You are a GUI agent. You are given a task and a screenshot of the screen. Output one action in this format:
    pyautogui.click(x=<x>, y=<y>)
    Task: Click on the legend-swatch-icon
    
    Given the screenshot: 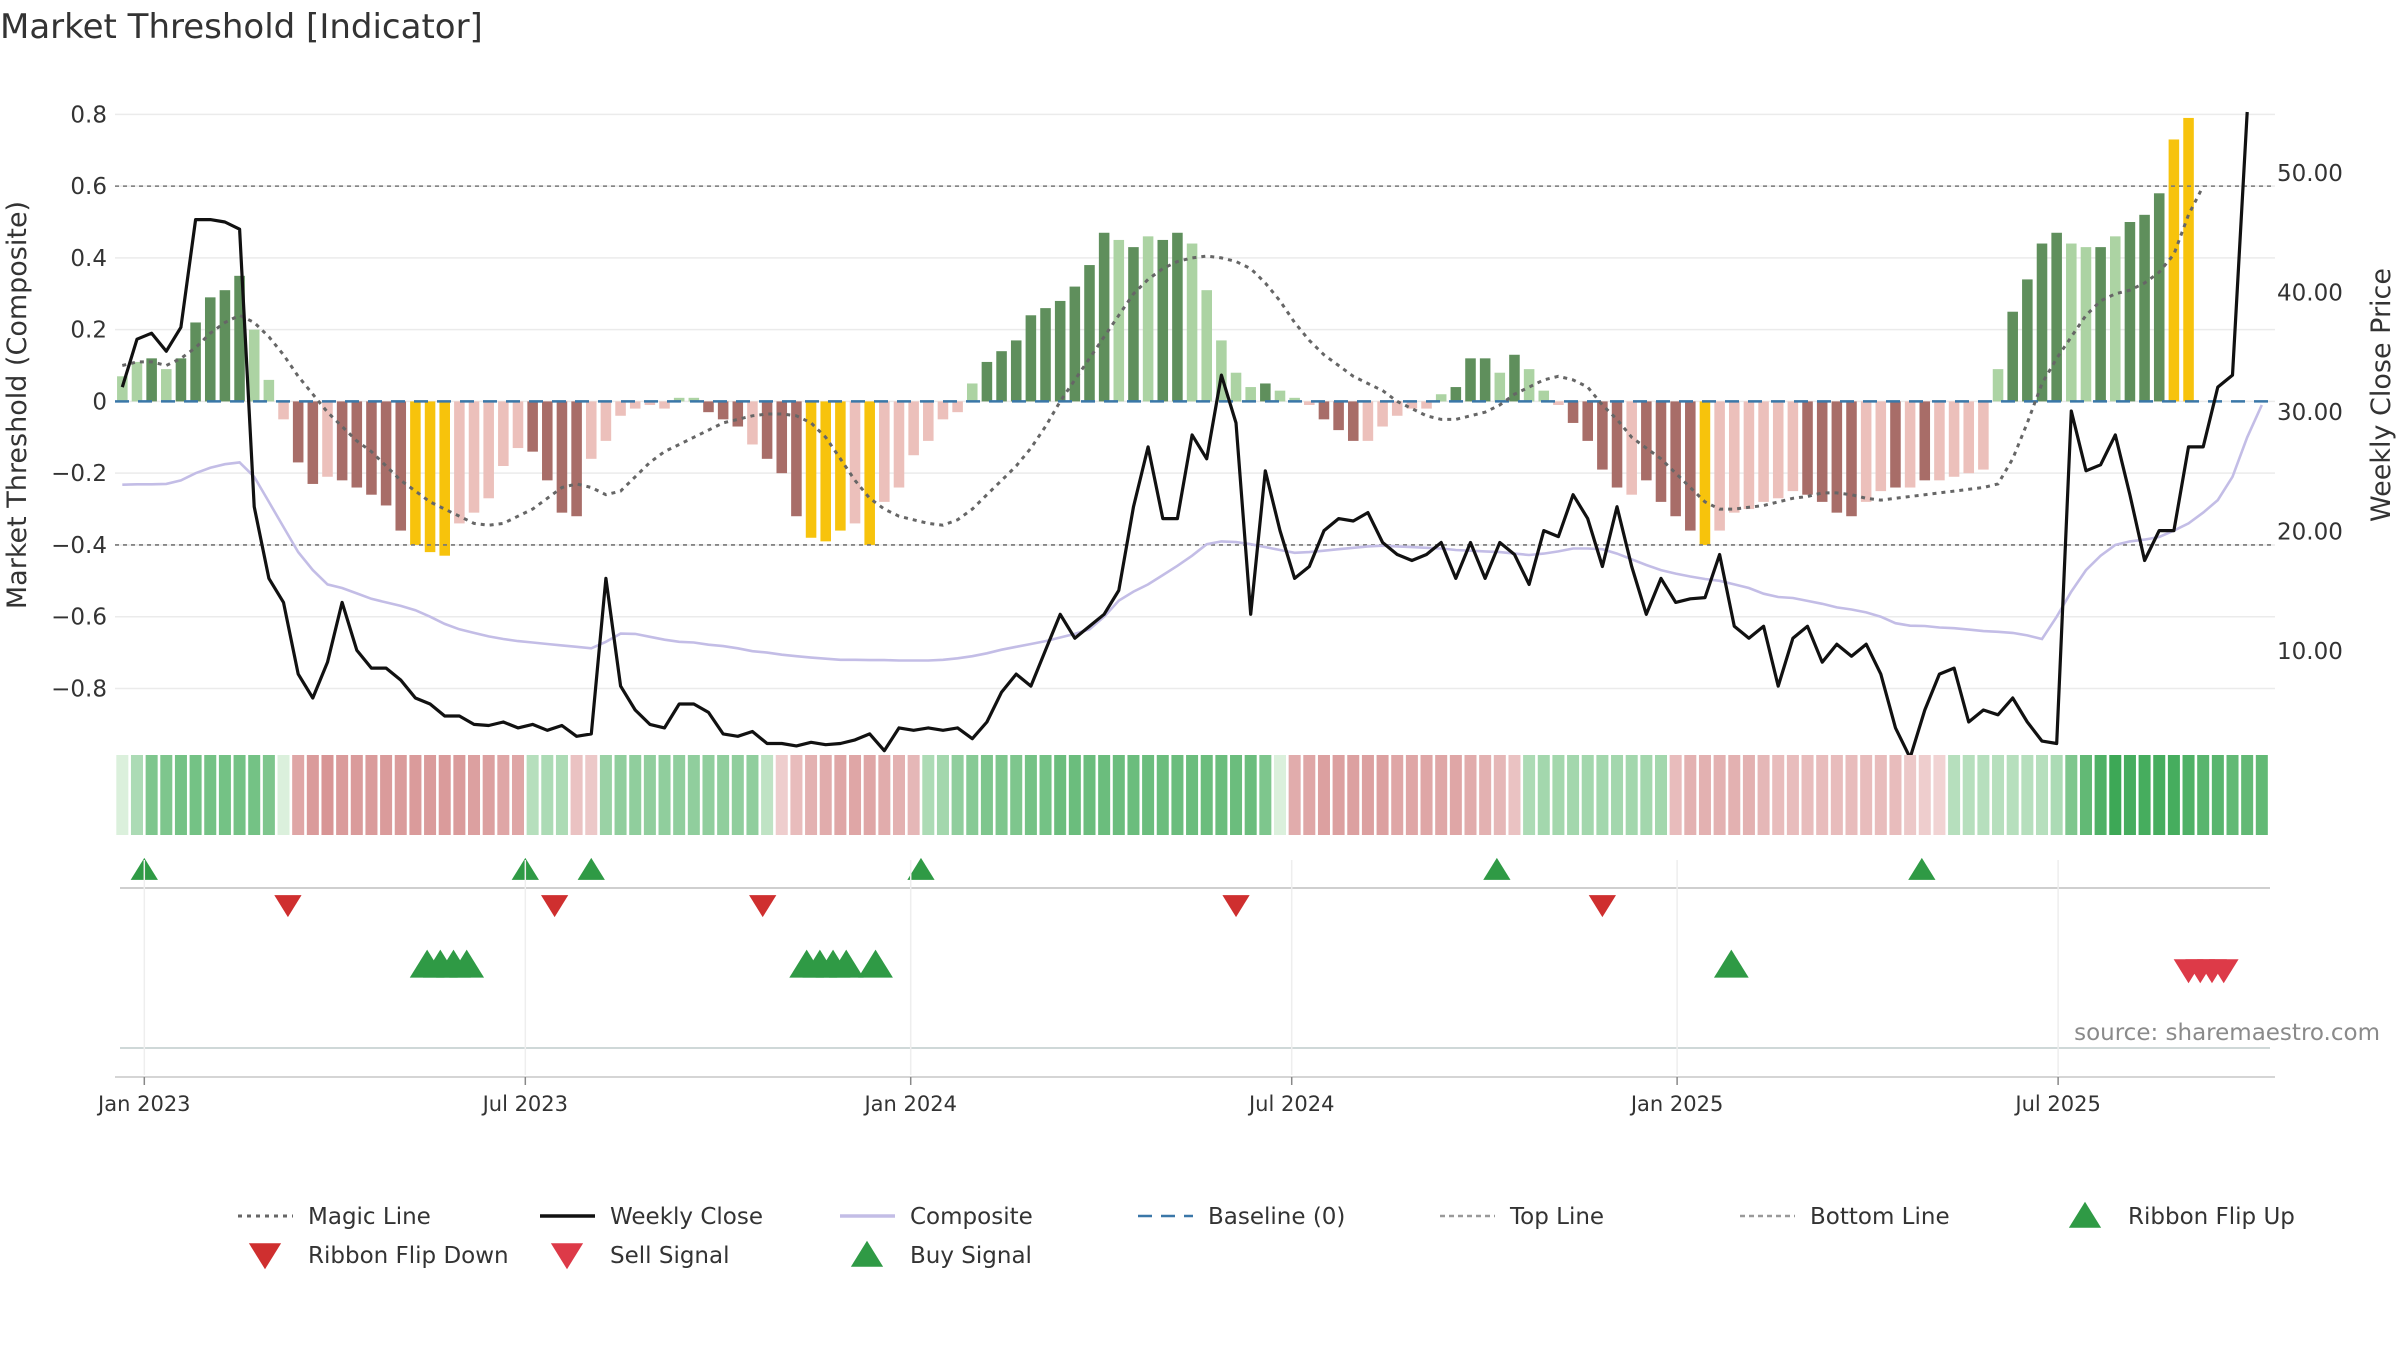 What is the action you would take?
    pyautogui.click(x=2085, y=1214)
    